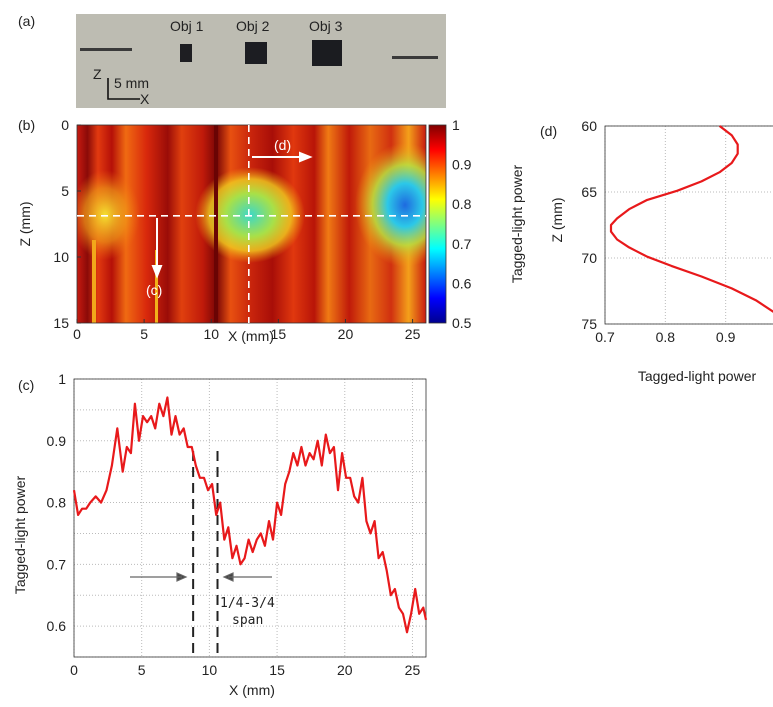 The width and height of the screenshot is (773, 707). I want to click on xtick-label: 0.9, so click(726, 337).